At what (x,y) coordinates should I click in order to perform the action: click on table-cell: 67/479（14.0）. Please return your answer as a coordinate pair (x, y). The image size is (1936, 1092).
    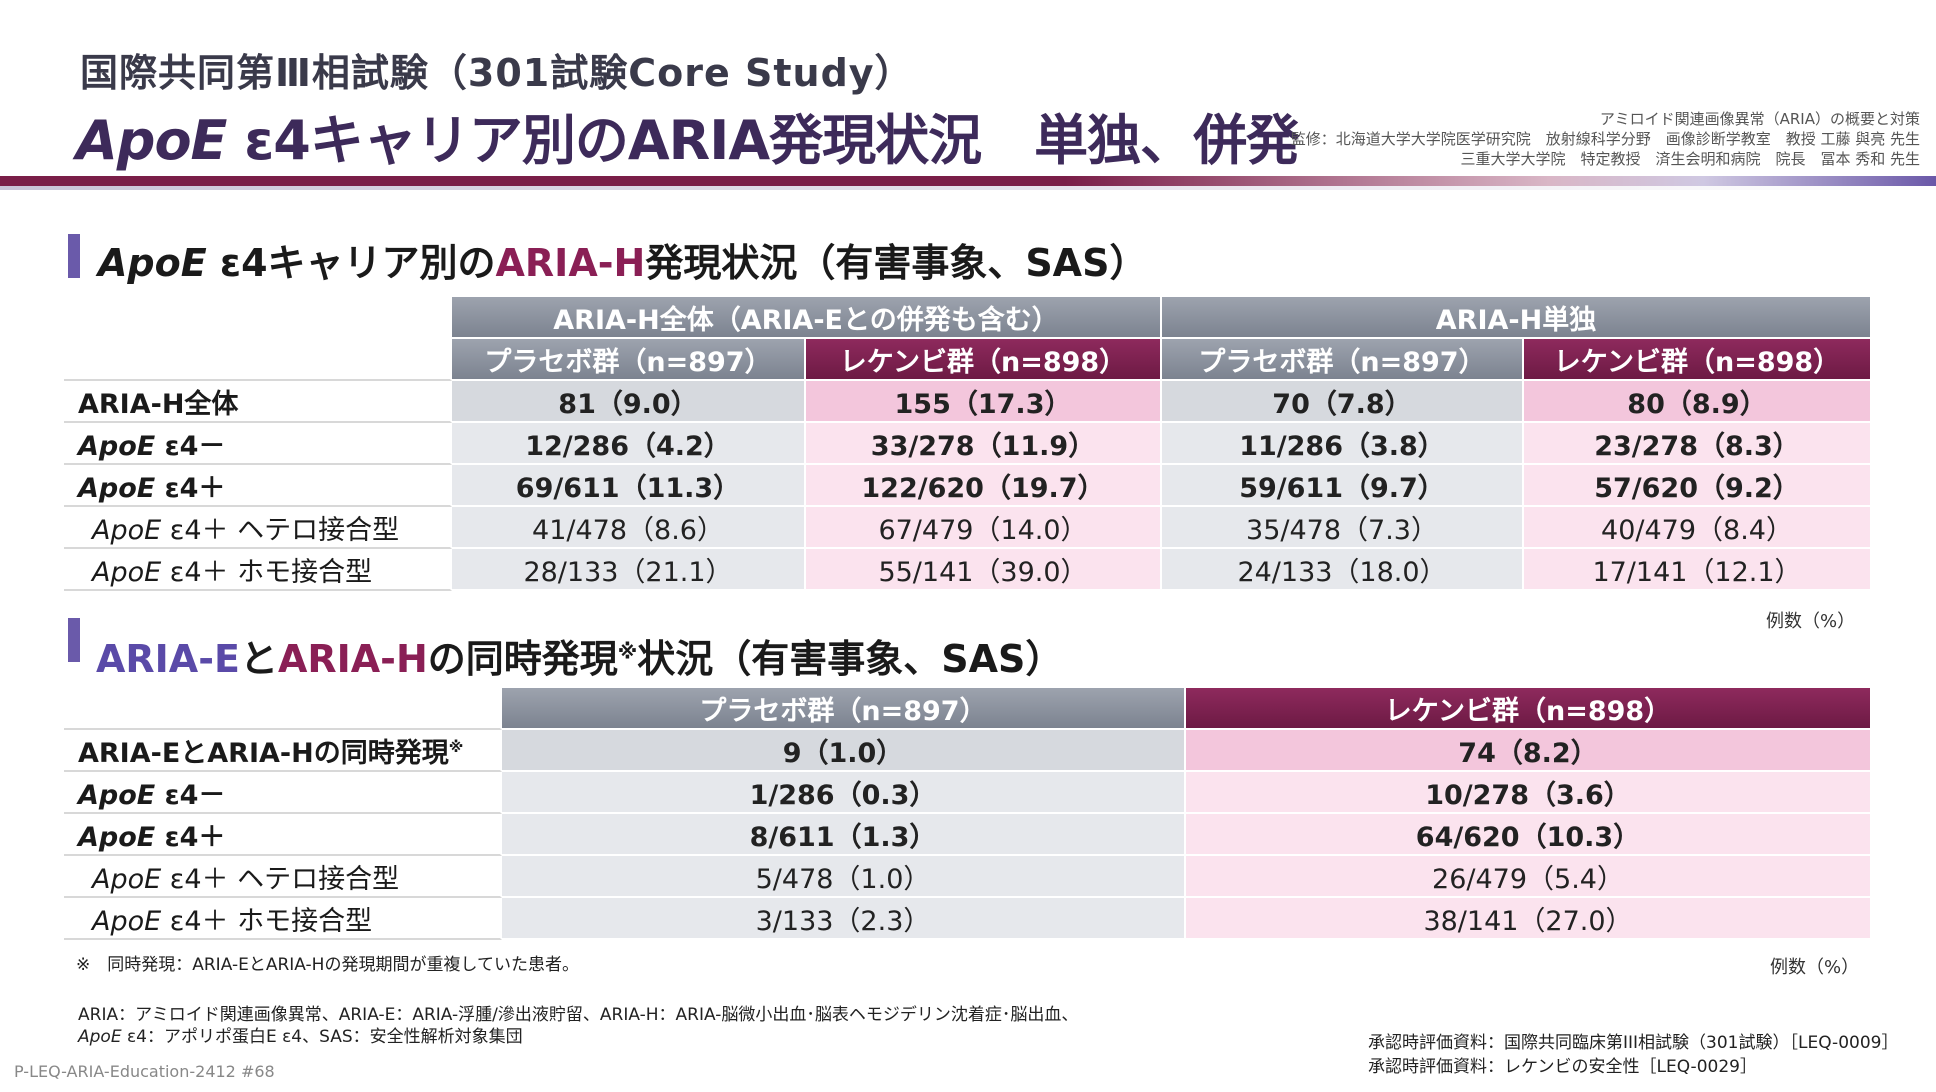
    Looking at the image, I should click on (984, 528).